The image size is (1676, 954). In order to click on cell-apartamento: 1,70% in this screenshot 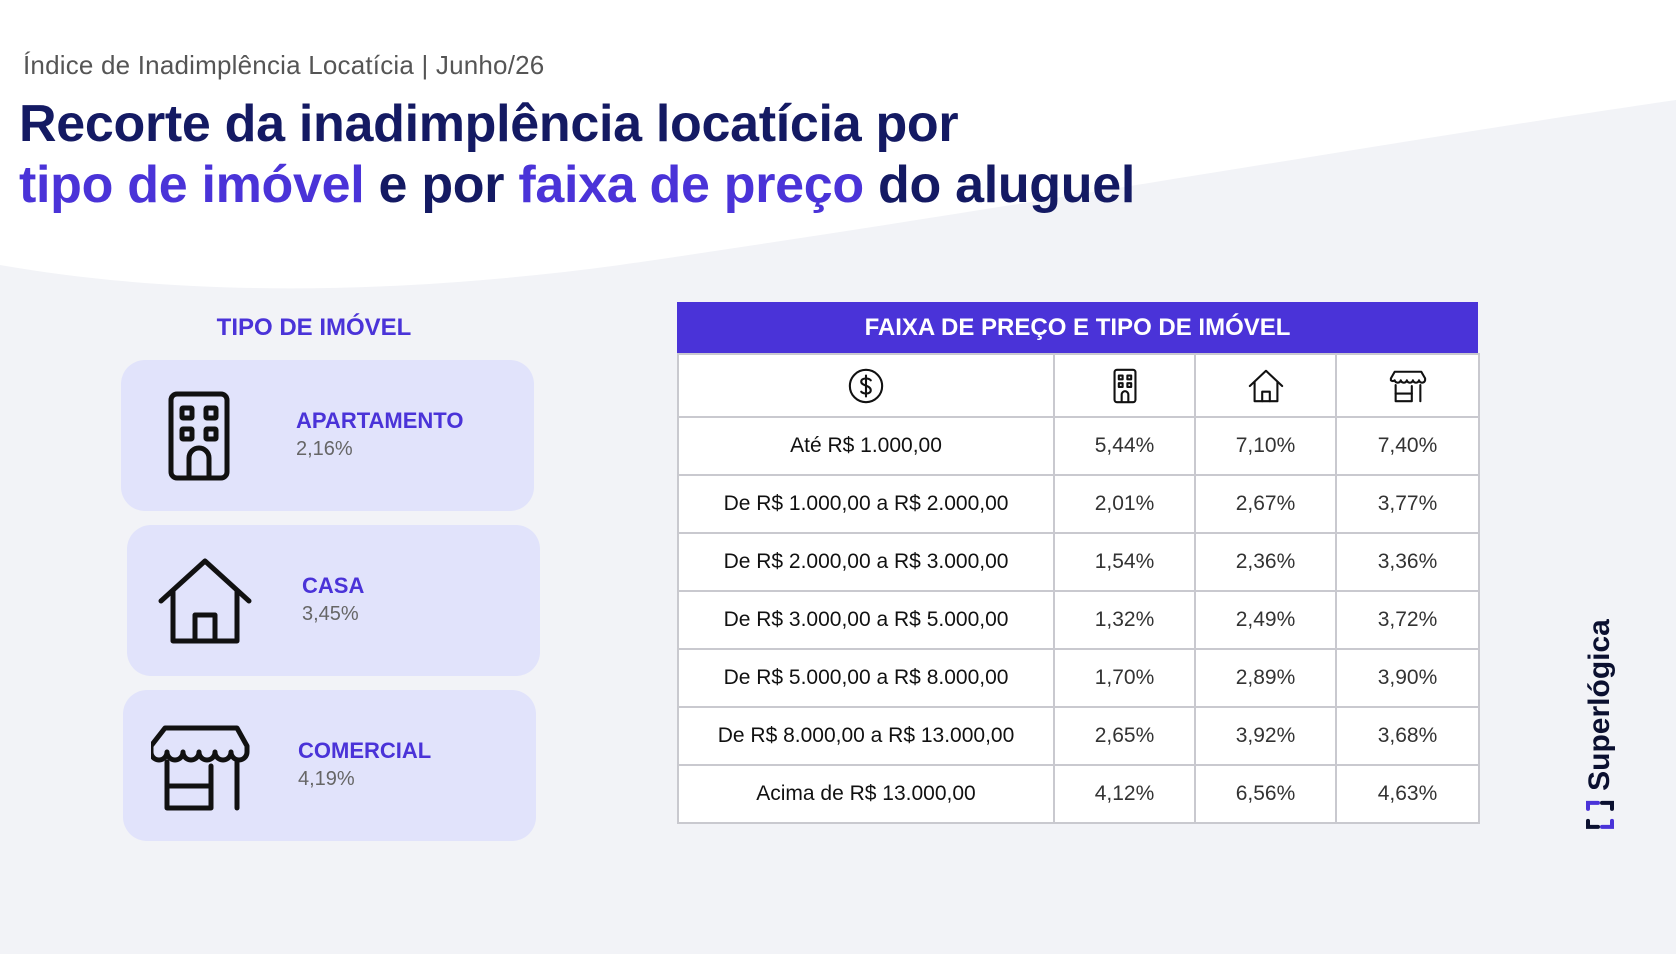, I will do `click(1124, 678)`.